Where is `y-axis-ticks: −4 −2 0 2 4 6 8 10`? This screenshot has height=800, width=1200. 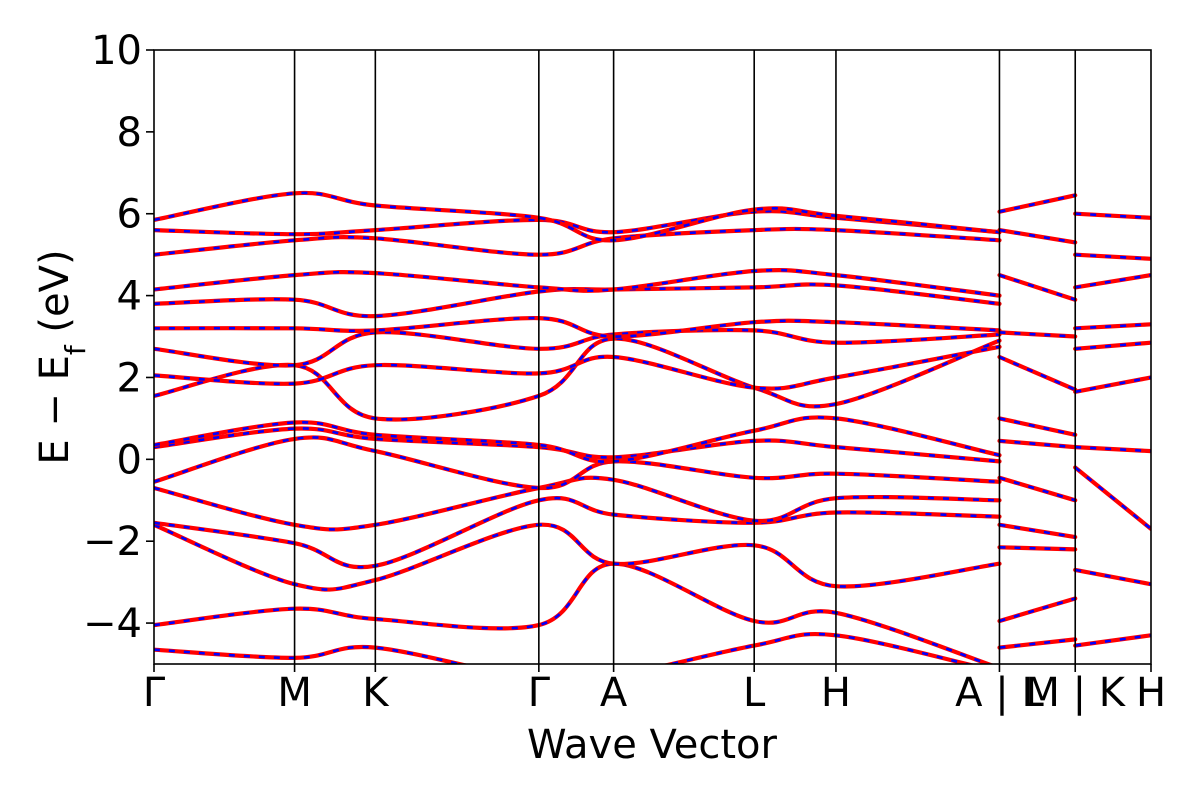 y-axis-ticks: −4 −2 0 2 4 6 8 10 is located at coordinates (118, 337).